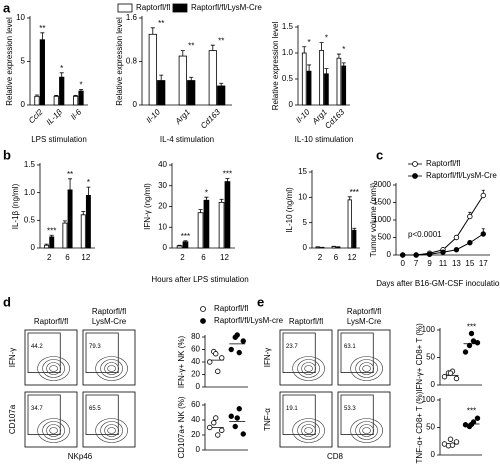  I want to click on legend-label: Raptorfl/fl/LysM-cre, so click(249, 320).